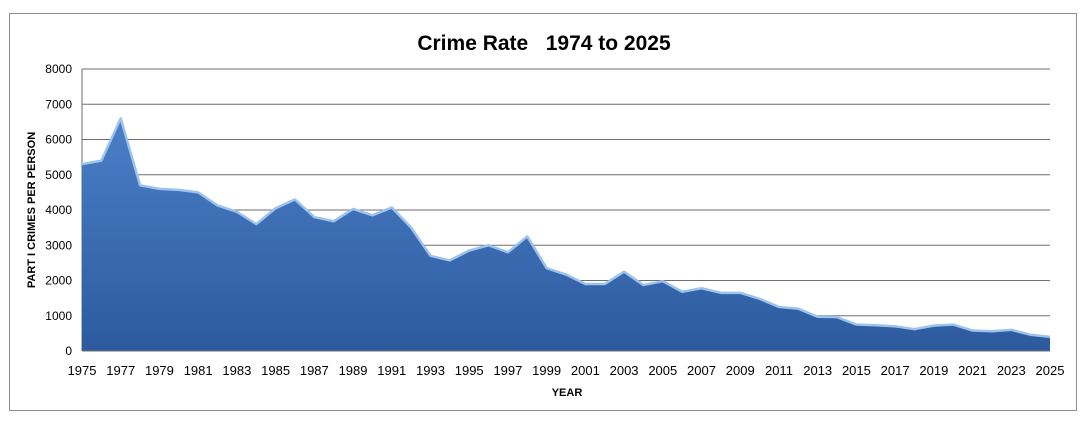 The width and height of the screenshot is (1088, 424). Describe the element at coordinates (58, 281) in the screenshot. I see `y-tick-label: 2000` at that location.